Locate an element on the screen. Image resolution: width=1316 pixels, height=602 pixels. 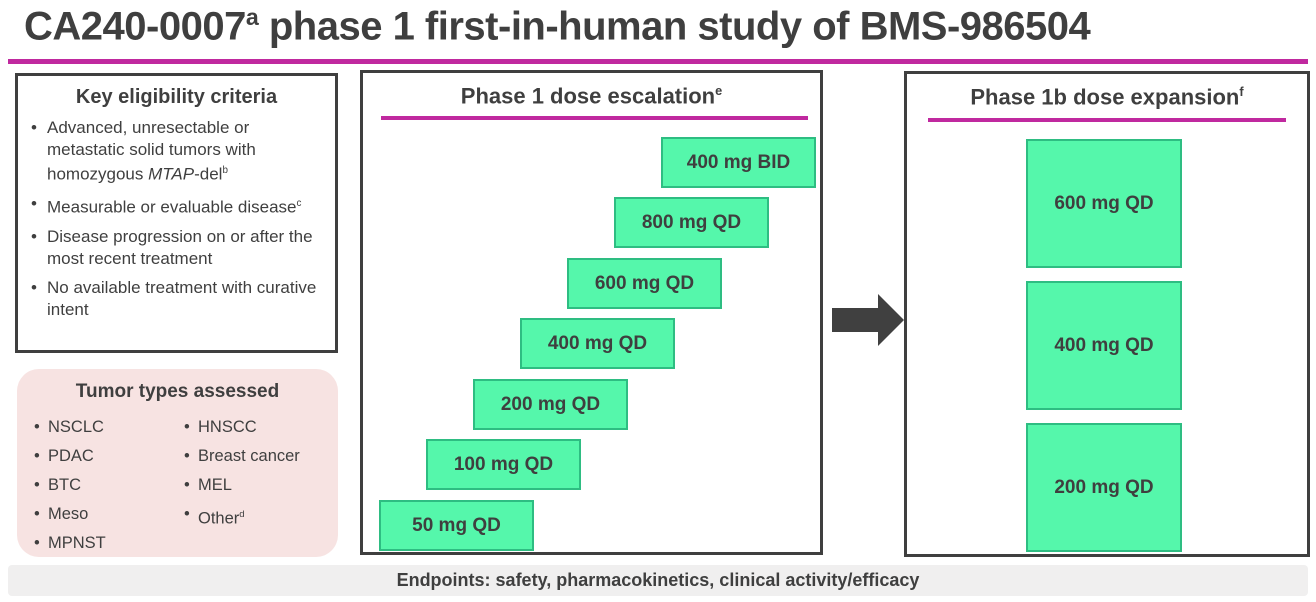
eligibility-item-gene: MTAP is located at coordinates (171, 174).